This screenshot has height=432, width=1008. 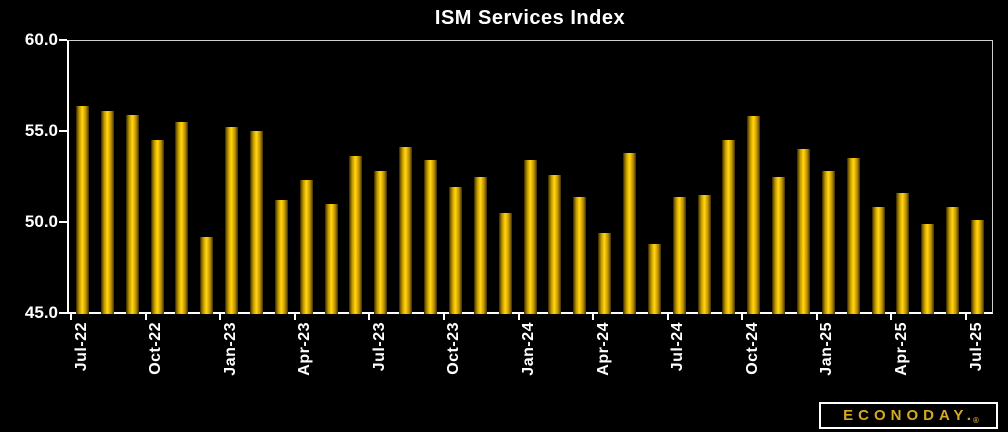 I want to click on x-axis-label: Jul-25, so click(x=976, y=347).